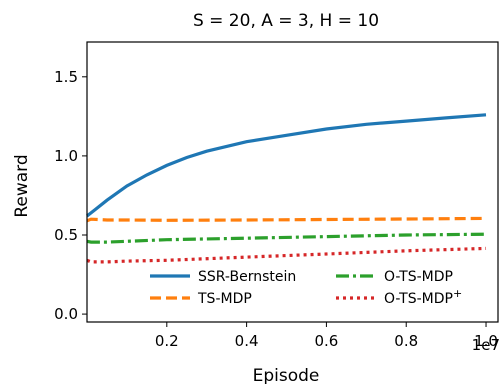 The height and width of the screenshot is (384, 503). What do you see at coordinates (247, 341) in the screenshot?
I see `x-tick-label: 0.4` at bounding box center [247, 341].